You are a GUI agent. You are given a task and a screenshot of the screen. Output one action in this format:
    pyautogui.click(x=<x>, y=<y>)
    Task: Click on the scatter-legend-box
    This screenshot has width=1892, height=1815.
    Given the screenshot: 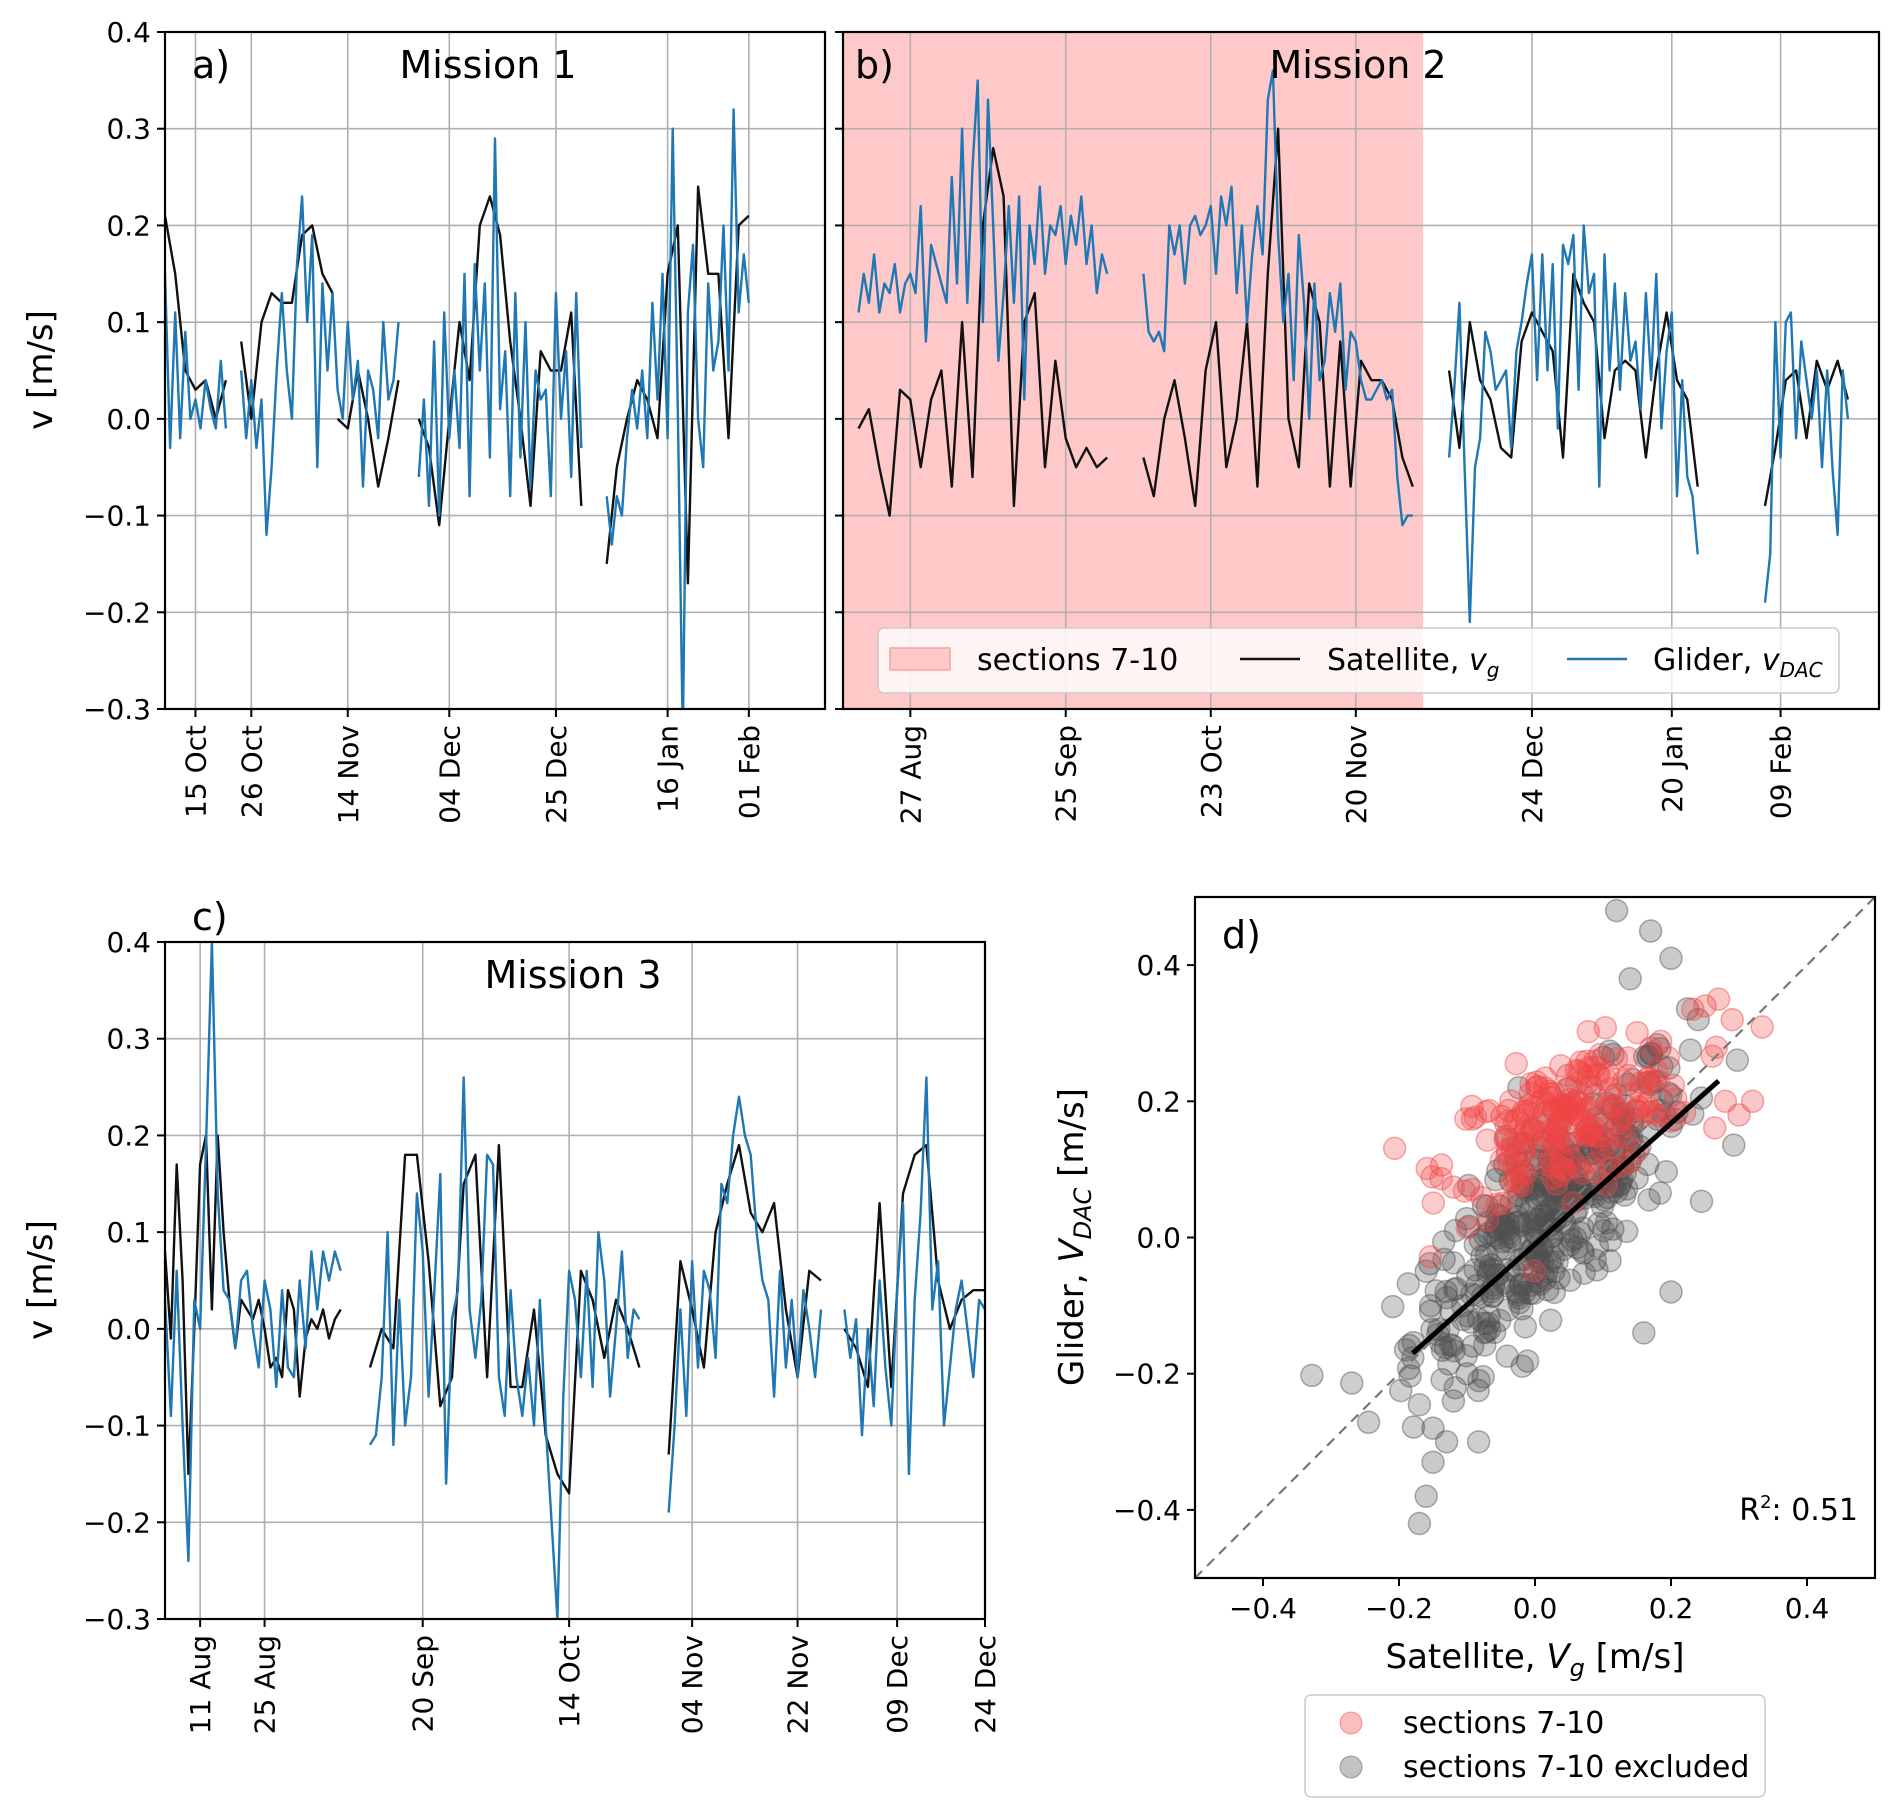 What is the action you would take?
    pyautogui.click(x=1535, y=1746)
    